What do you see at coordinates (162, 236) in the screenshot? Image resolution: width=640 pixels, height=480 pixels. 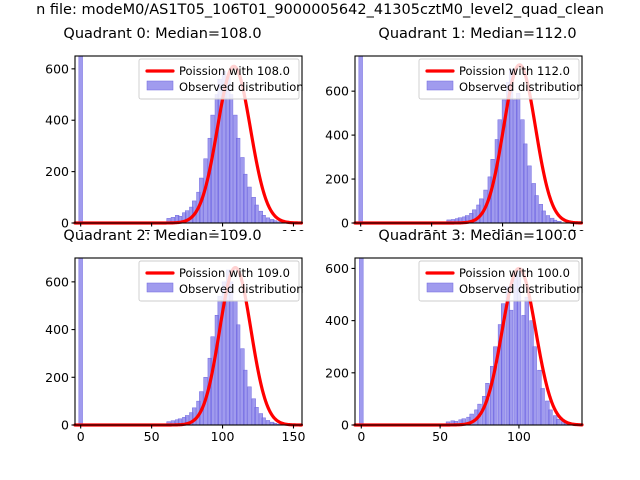 I see `subplot-title-quadrant-2: Quadrant 2: Median=109.0` at bounding box center [162, 236].